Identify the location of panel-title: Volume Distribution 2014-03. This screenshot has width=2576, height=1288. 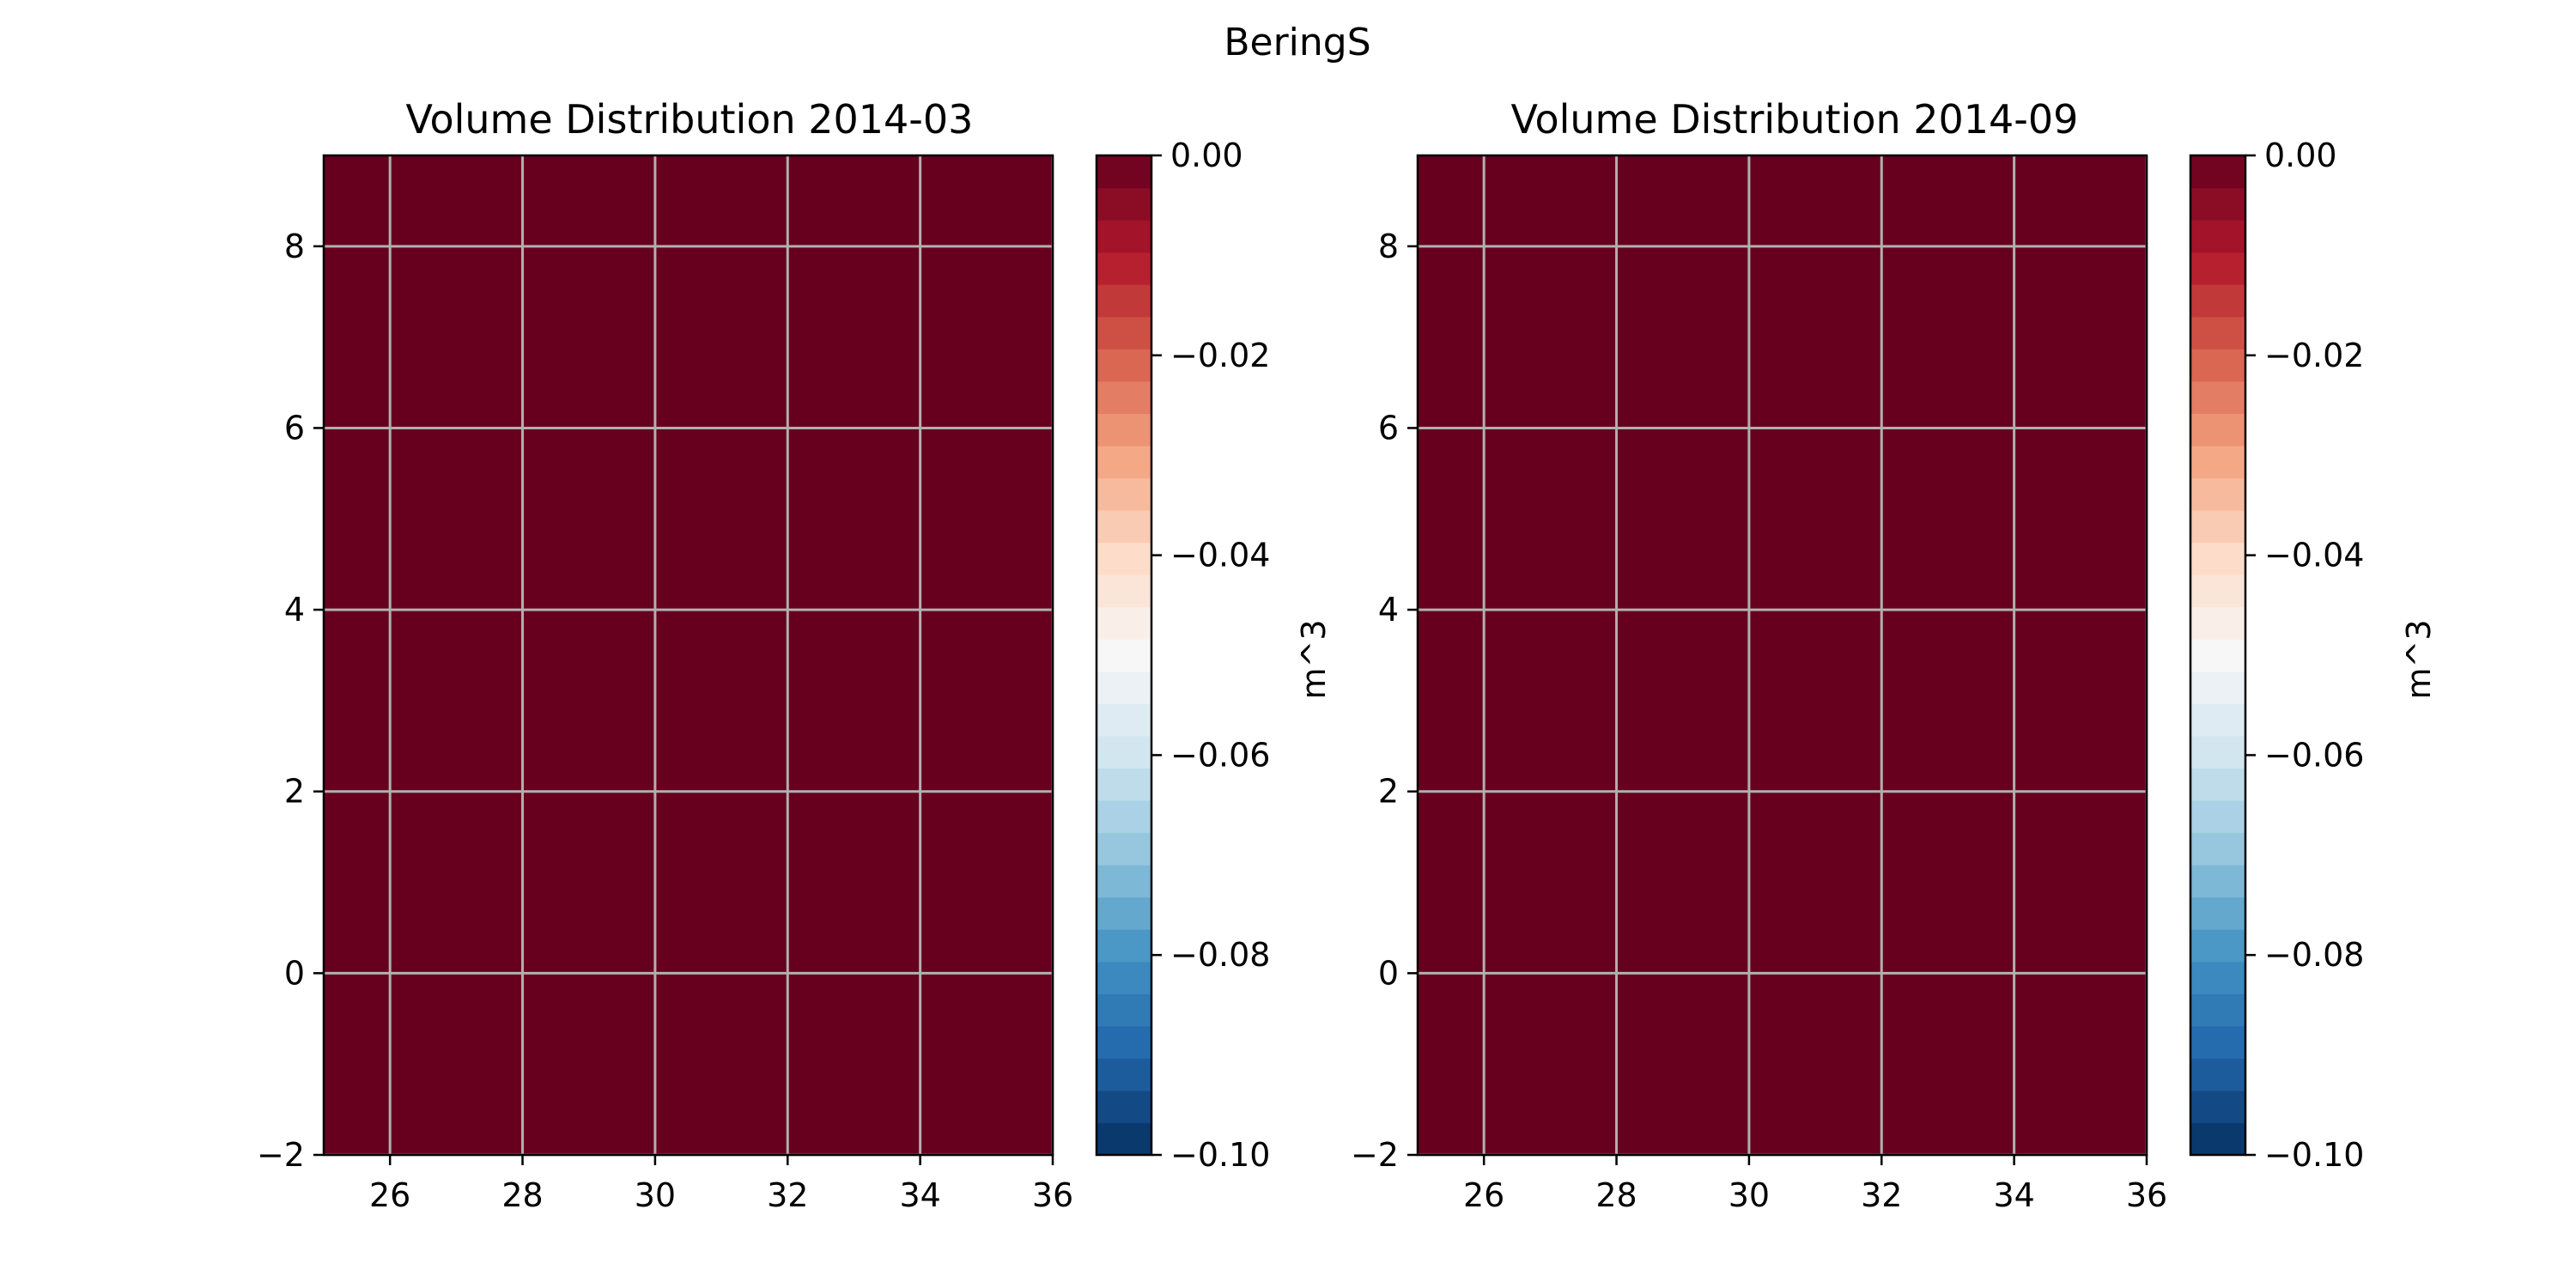
(690, 119).